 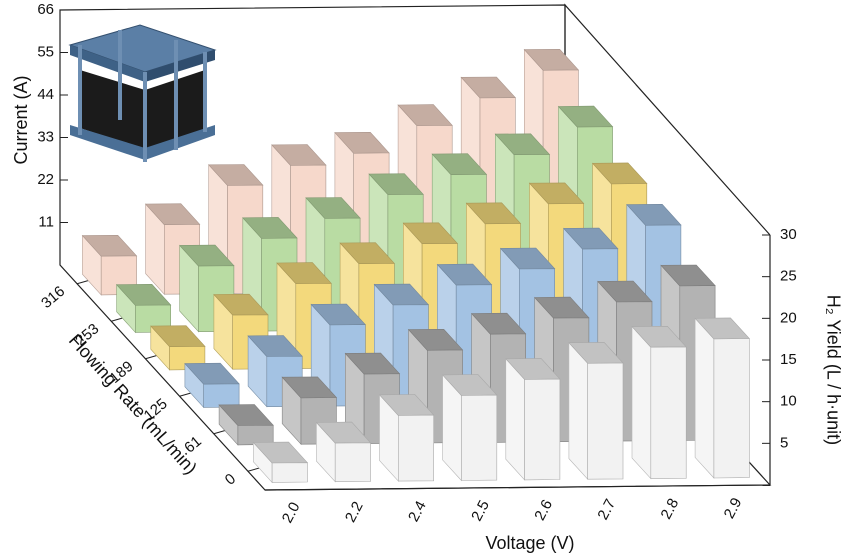 I want to click on x-tick-label: 2.8, so click(x=670, y=509).